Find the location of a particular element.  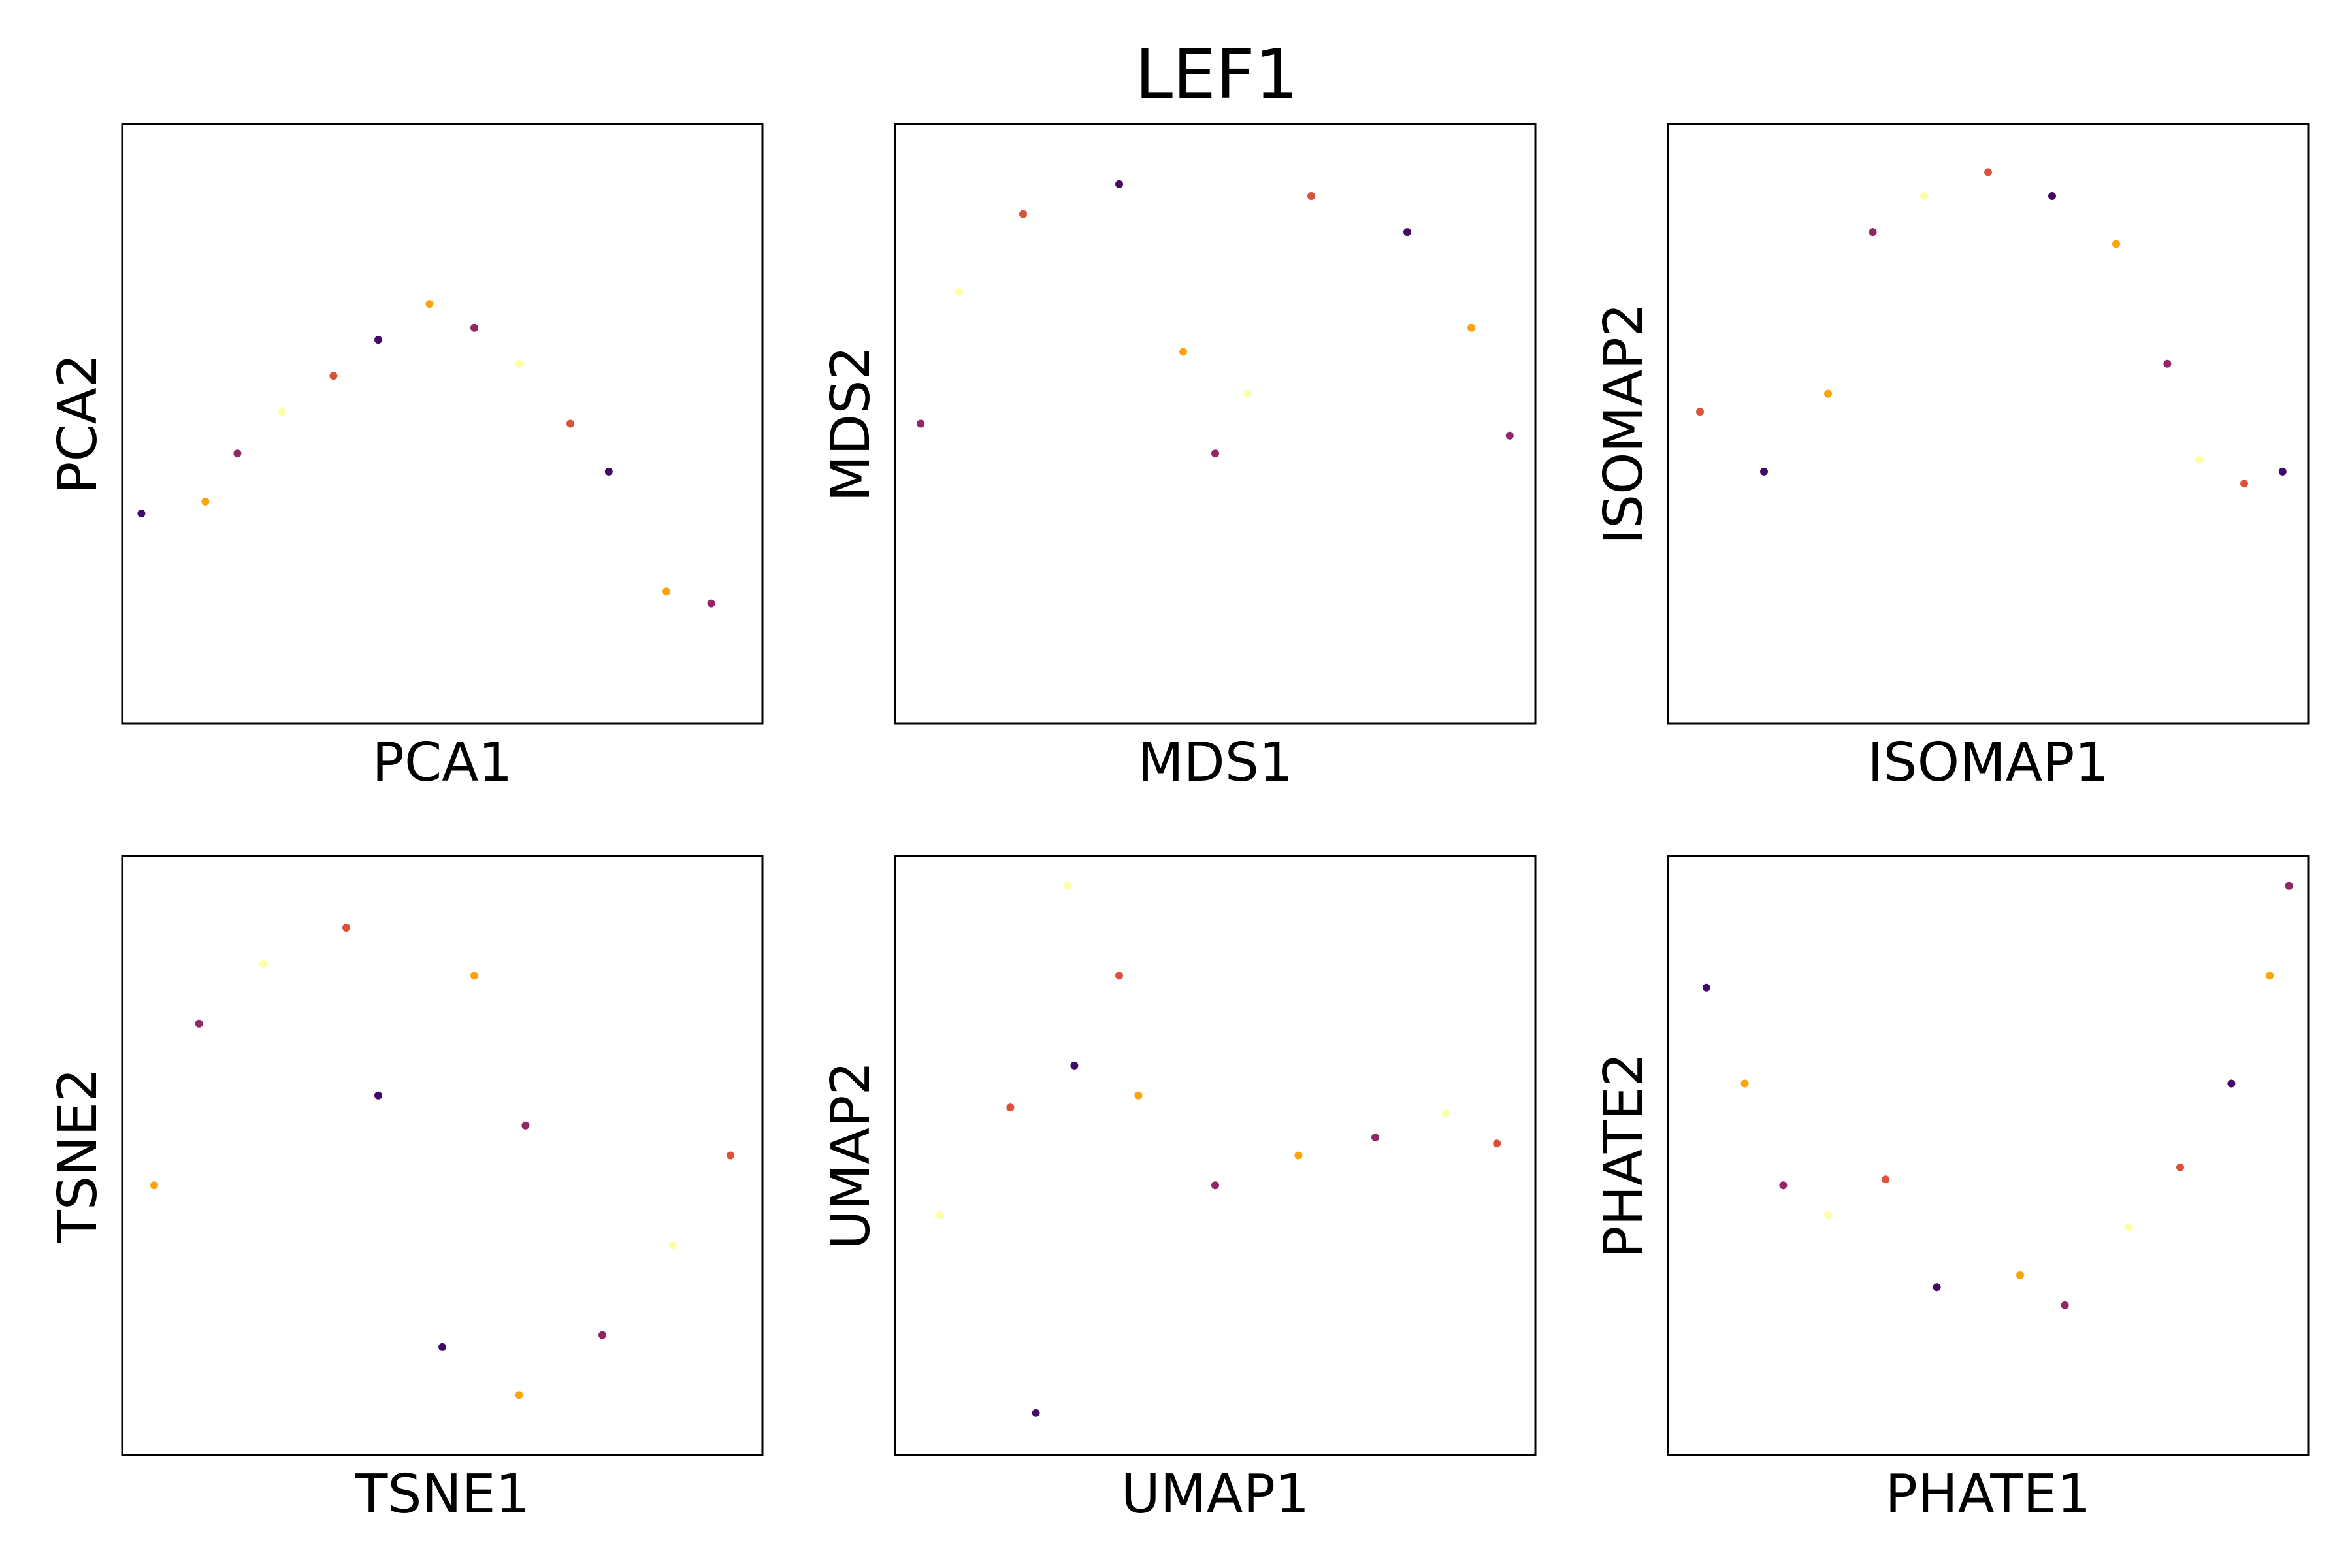

panel-phate1: PHATE1 PHATE2 is located at coordinates (1951, 1190).